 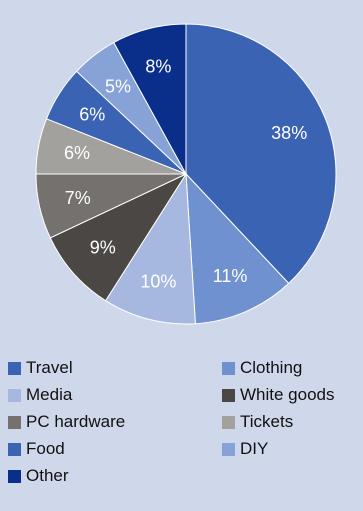 What do you see at coordinates (47, 475) in the screenshot?
I see `legend-label: Other` at bounding box center [47, 475].